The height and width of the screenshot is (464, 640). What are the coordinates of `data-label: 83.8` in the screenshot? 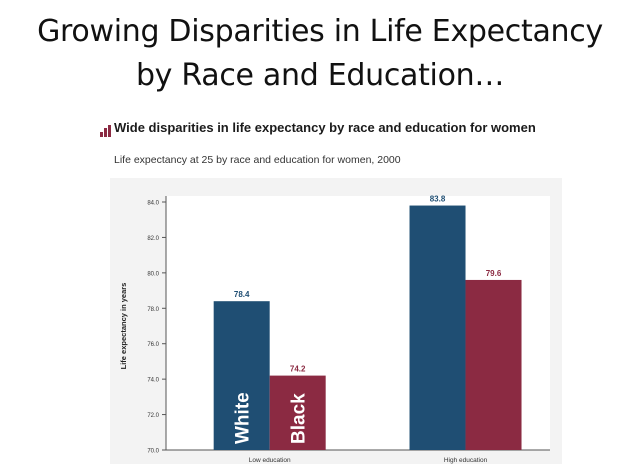 It's located at (438, 199).